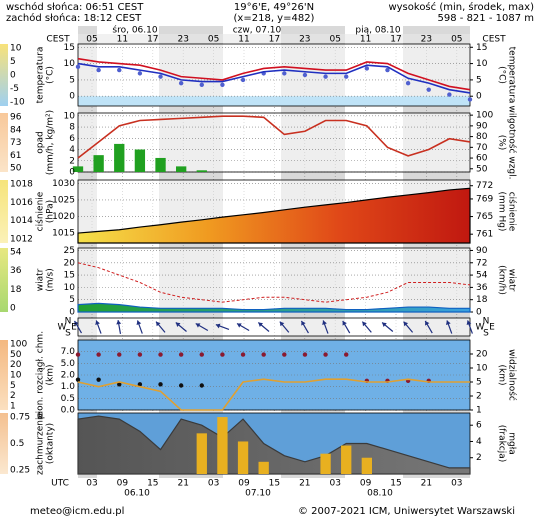 The image size is (540, 532). I want to click on y2-tick-label: 80, so click(482, 137).